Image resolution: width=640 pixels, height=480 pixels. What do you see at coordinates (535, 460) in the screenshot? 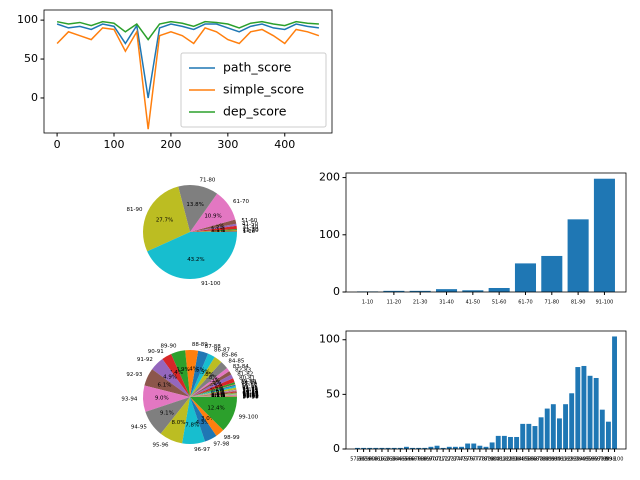
I see `x-tick-label: 86-87` at bounding box center [535, 460].